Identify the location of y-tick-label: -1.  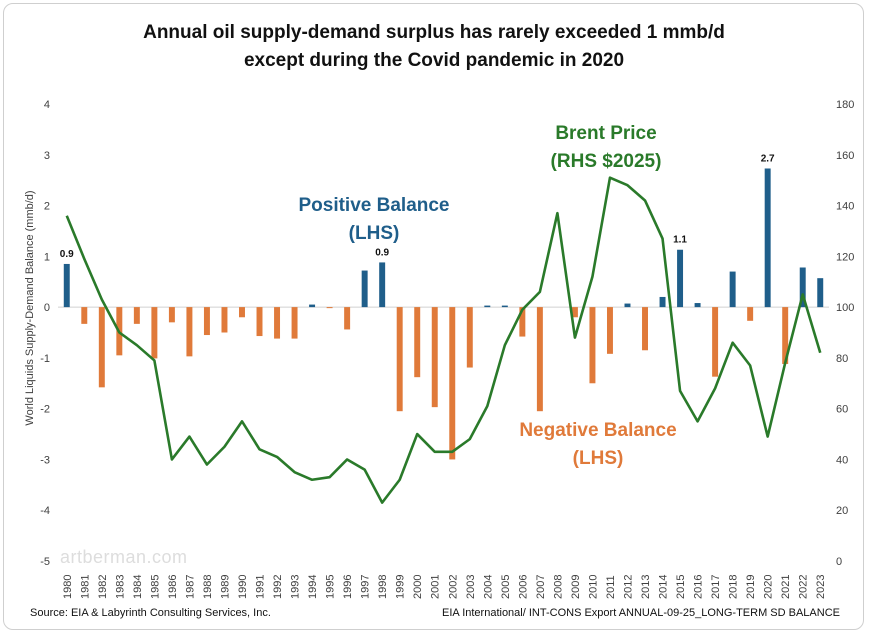
(45, 359).